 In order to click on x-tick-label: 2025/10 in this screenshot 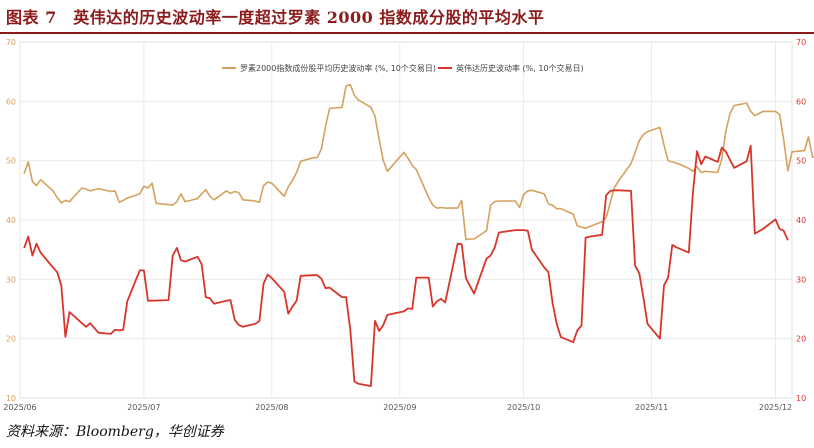, I will do `click(523, 407)`.